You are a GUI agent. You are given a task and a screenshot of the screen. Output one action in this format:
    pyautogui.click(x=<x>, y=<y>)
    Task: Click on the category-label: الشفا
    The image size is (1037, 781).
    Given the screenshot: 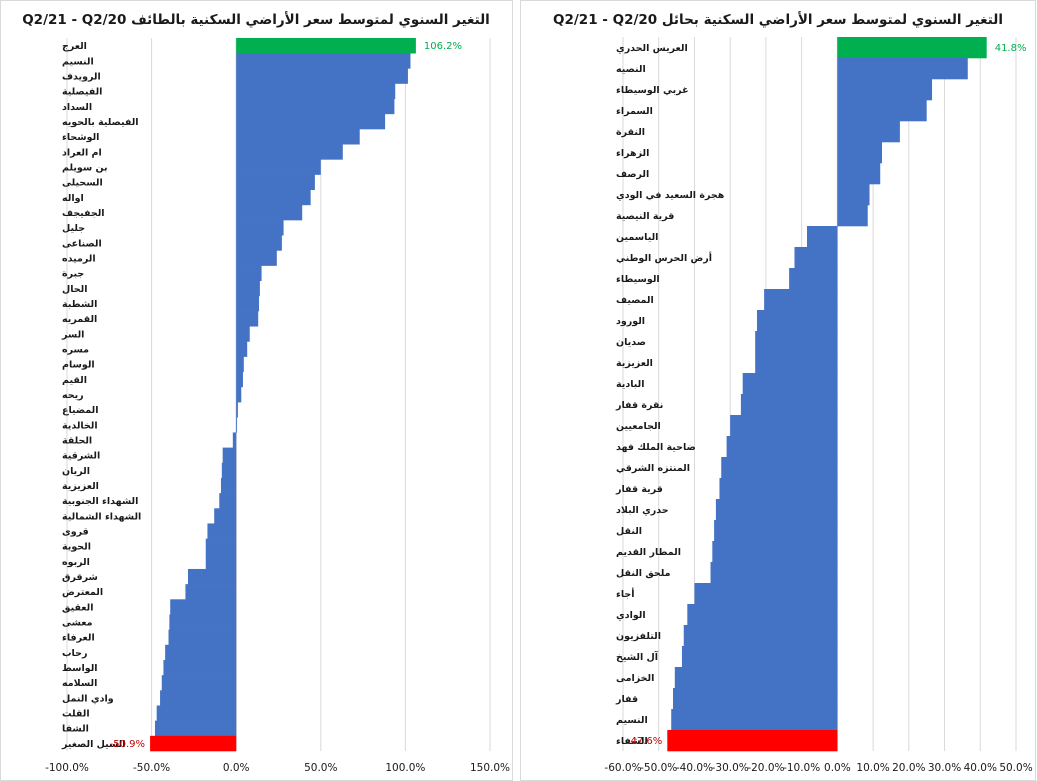 What is the action you would take?
    pyautogui.click(x=75, y=729)
    